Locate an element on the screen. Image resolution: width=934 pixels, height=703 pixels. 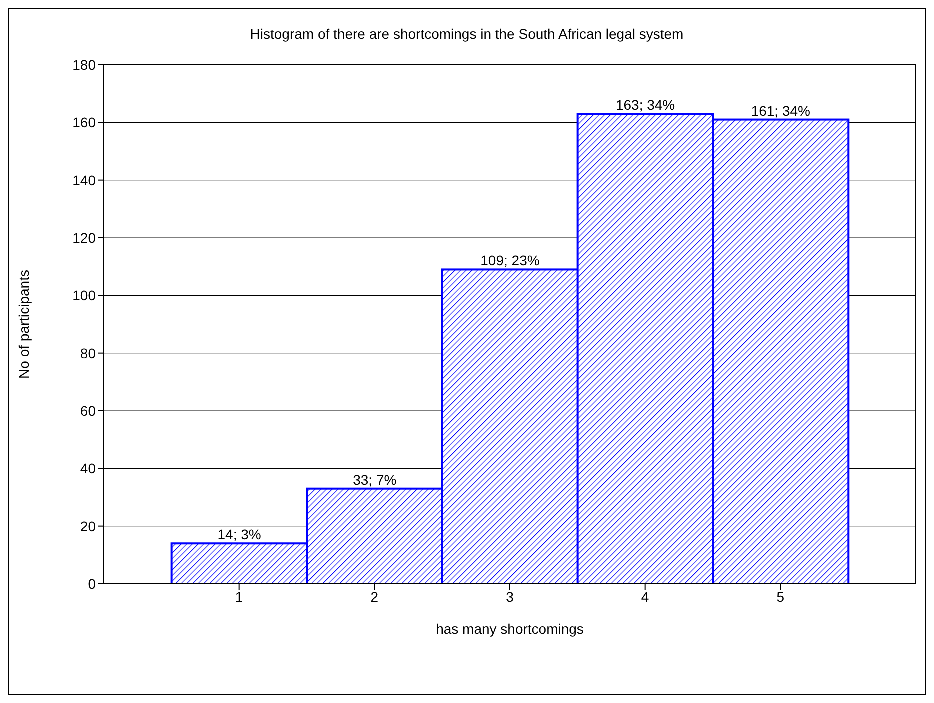
data-label: 163; 34% is located at coordinates (646, 105).